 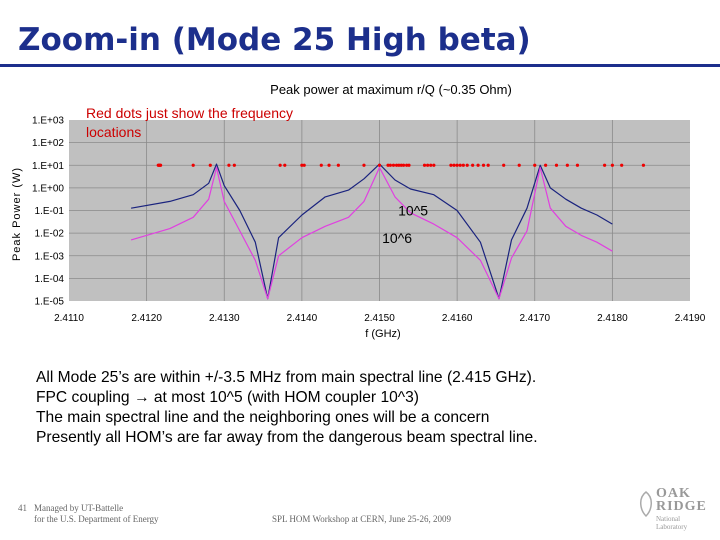 I want to click on x-tick-label: 2.4150, so click(x=379, y=318).